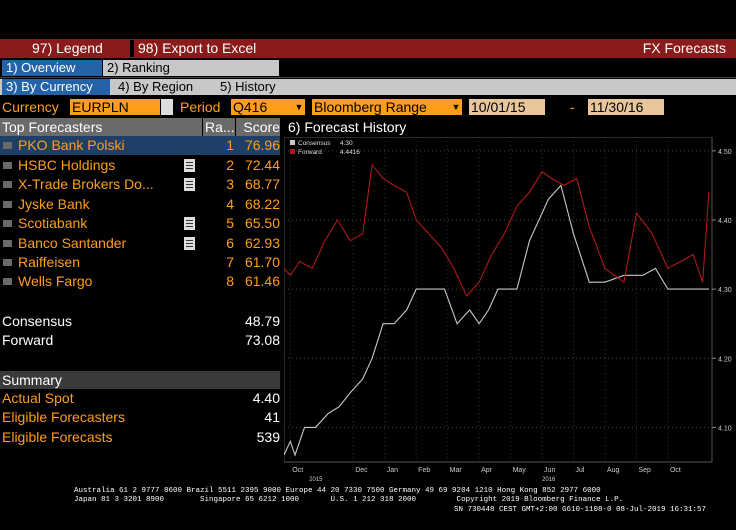 This screenshot has width=736, height=530. What do you see at coordinates (266, 398) in the screenshot?
I see `summary-value: 4.40` at bounding box center [266, 398].